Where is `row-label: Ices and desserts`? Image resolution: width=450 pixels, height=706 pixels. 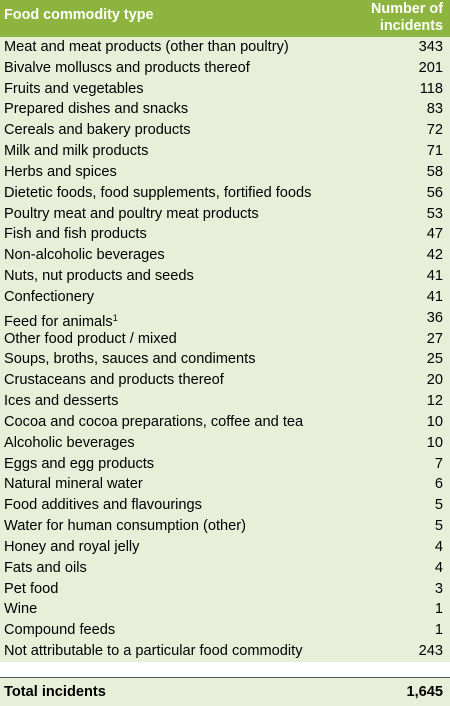
row-label: Ices and desserts is located at coordinates (61, 401).